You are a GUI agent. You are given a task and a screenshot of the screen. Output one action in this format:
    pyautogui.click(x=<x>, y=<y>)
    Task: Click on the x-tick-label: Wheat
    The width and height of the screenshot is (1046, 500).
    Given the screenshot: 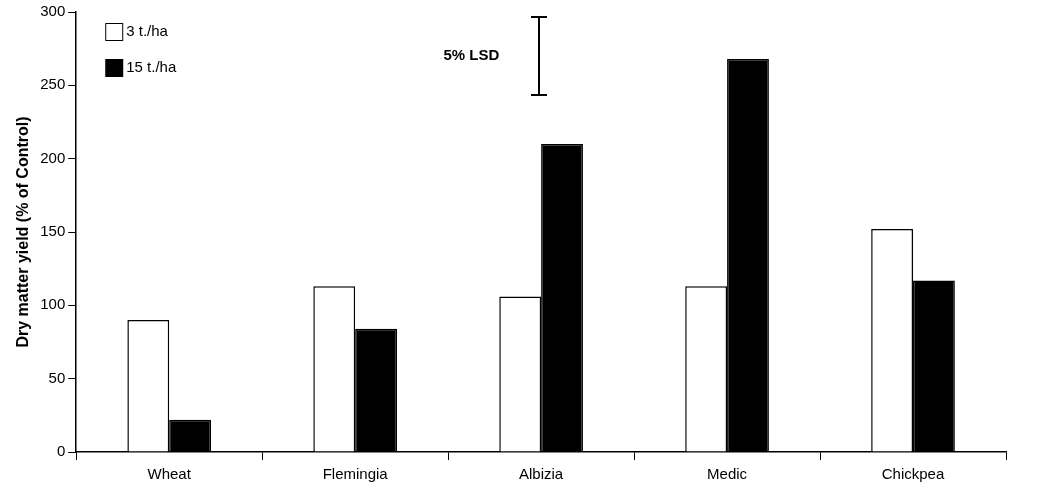 What is the action you would take?
    pyautogui.click(x=169, y=474)
    